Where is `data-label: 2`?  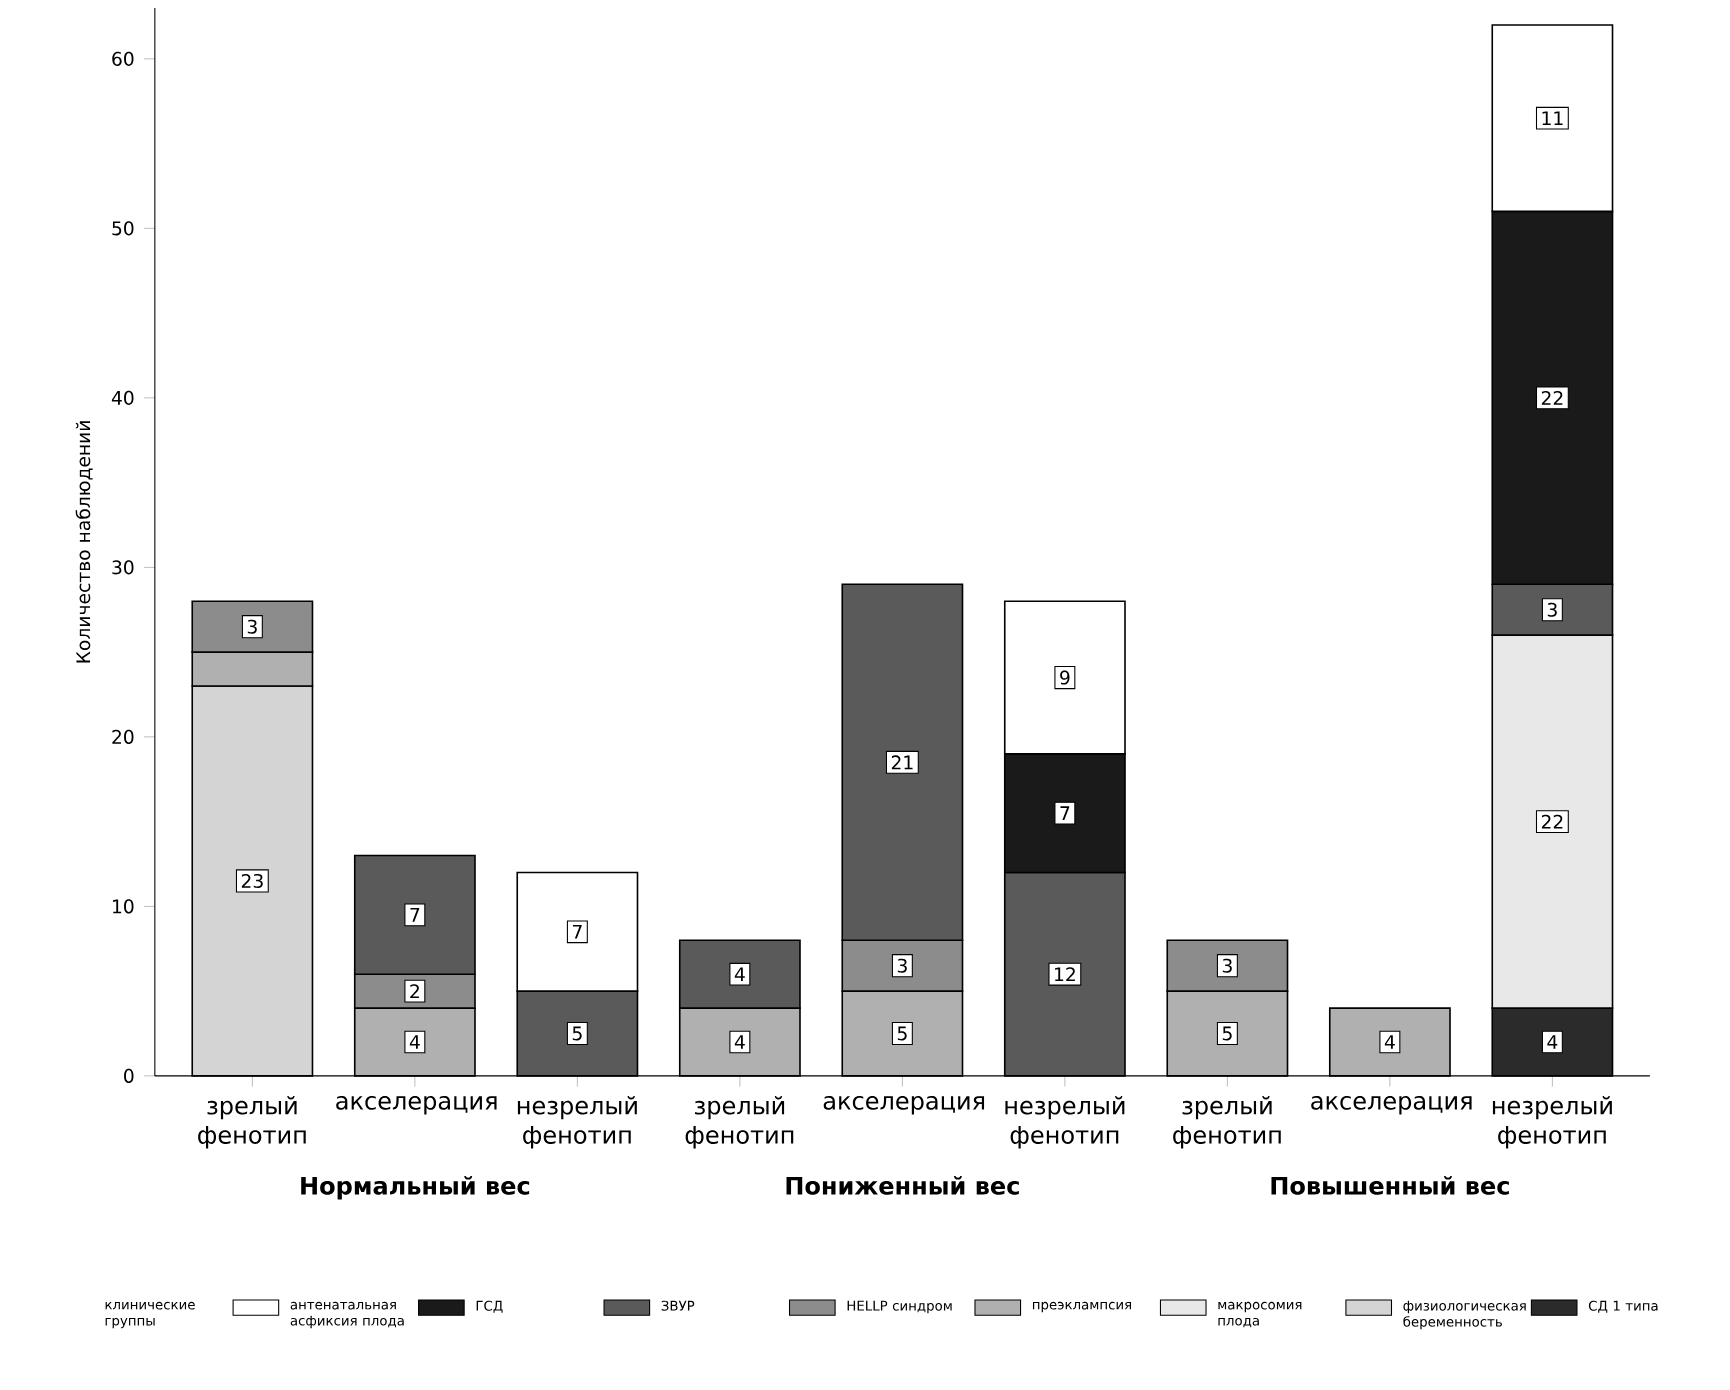
data-label: 2 is located at coordinates (414, 990).